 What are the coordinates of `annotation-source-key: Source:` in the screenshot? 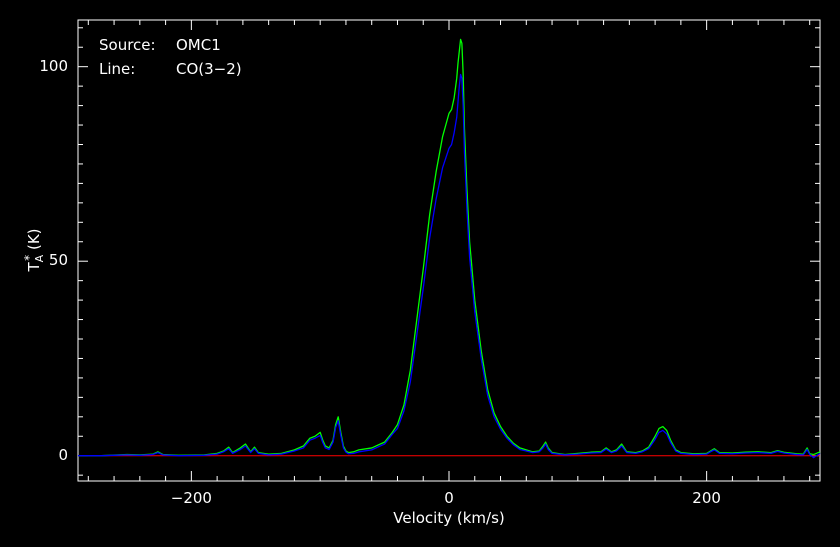 It's located at (127, 45).